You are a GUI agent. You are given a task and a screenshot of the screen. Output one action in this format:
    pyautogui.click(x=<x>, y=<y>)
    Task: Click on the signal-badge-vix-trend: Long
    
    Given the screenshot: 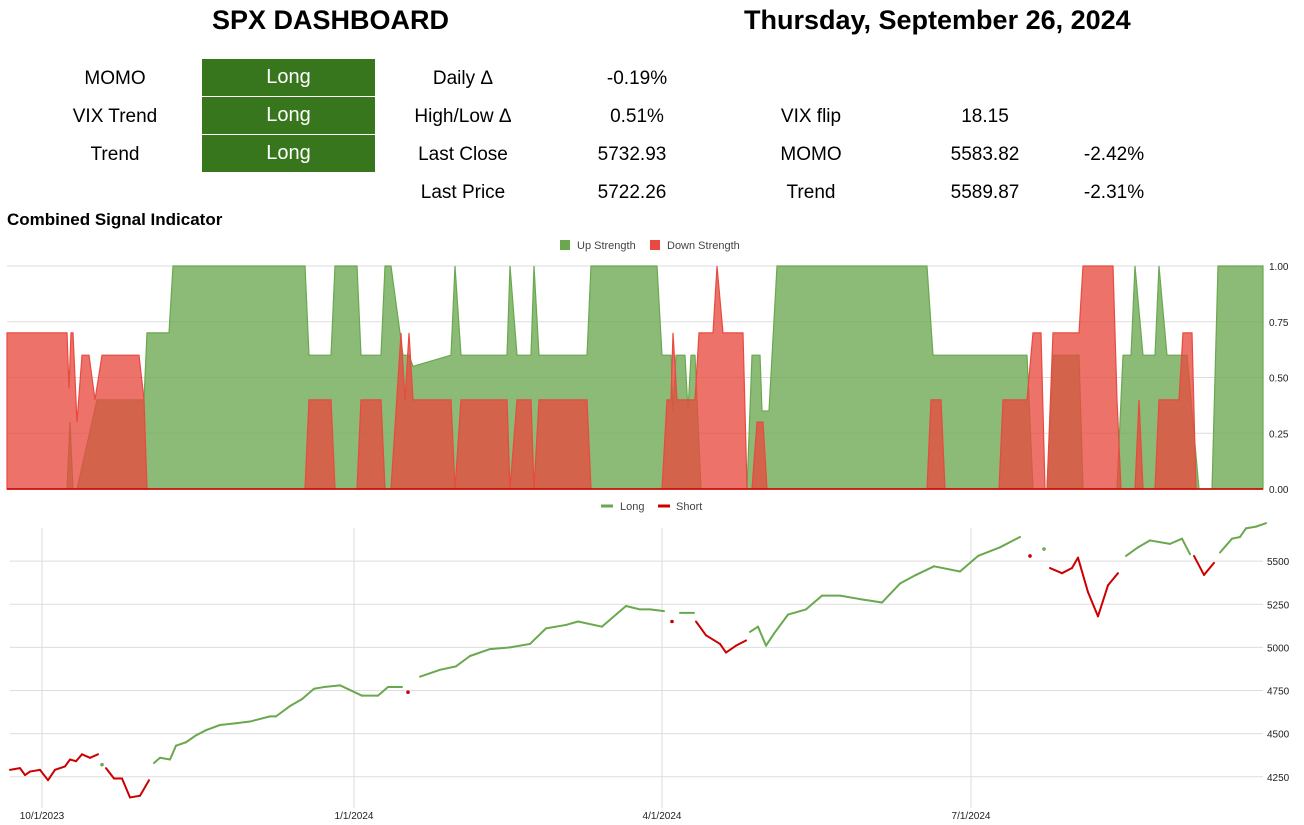 What is the action you would take?
    pyautogui.click(x=288, y=115)
    